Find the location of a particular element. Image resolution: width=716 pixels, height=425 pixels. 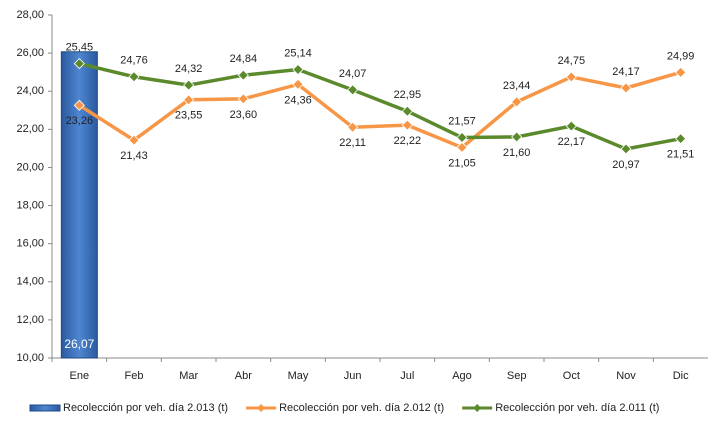

value-label: 20,97 is located at coordinates (626, 165).